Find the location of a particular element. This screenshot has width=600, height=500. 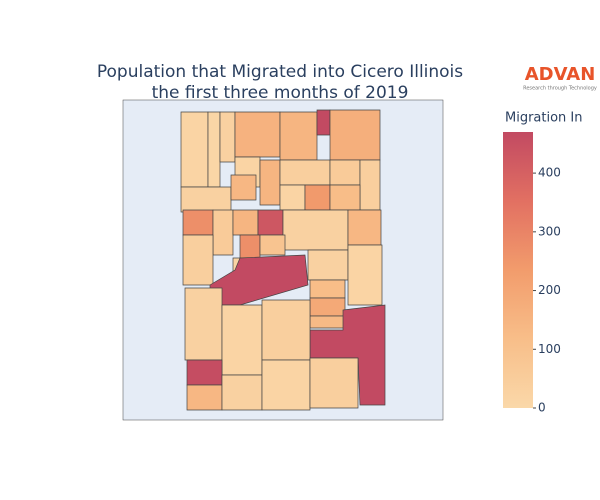

colorbar-tick-label: 400 is located at coordinates (549, 173).